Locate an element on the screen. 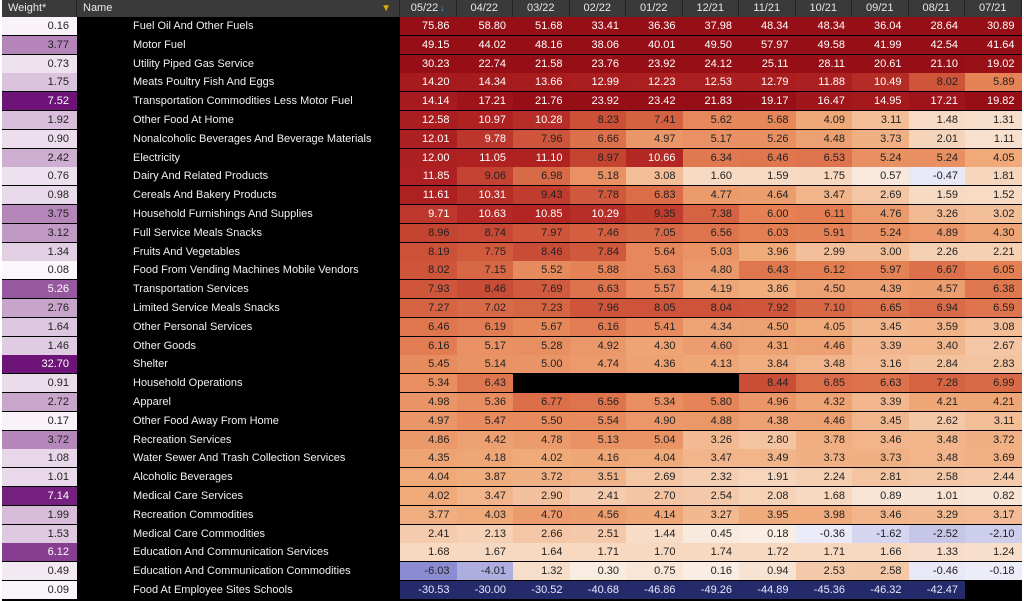 This screenshot has width=1024, height=601. category-name-cell: Motor Fuel is located at coordinates (238, 44).